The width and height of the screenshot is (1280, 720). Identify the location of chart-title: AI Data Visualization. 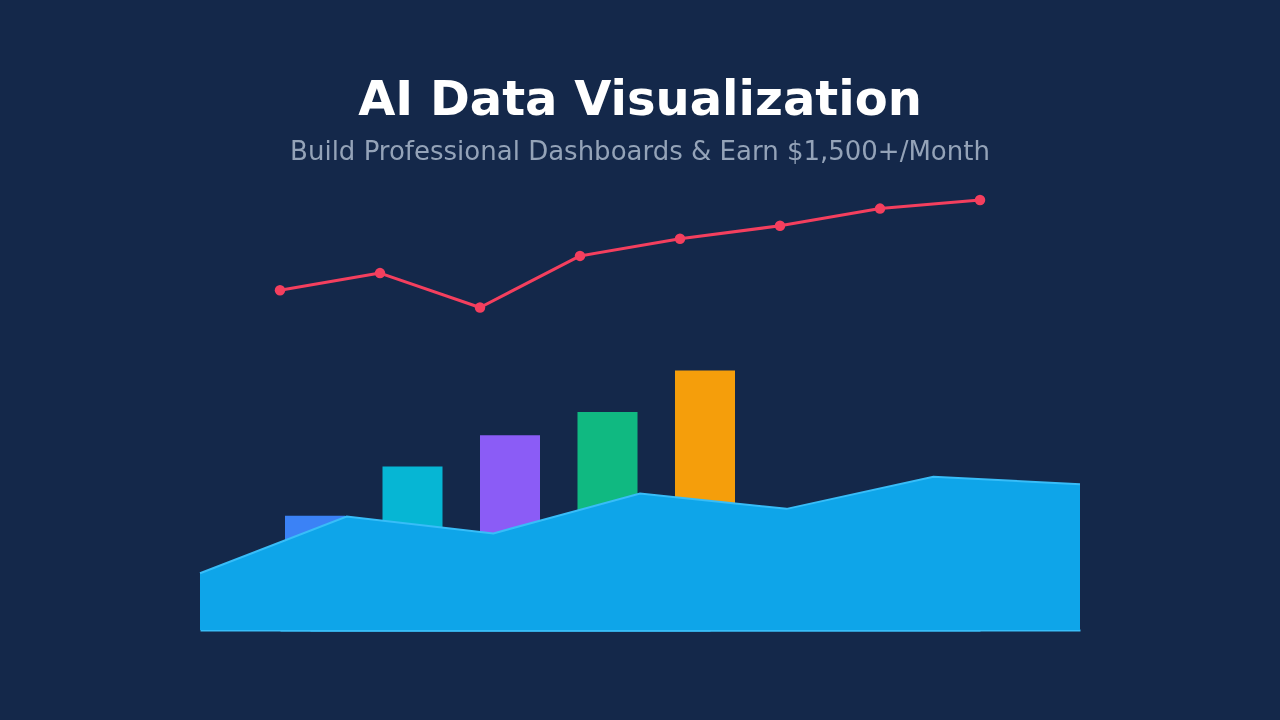
(640, 97).